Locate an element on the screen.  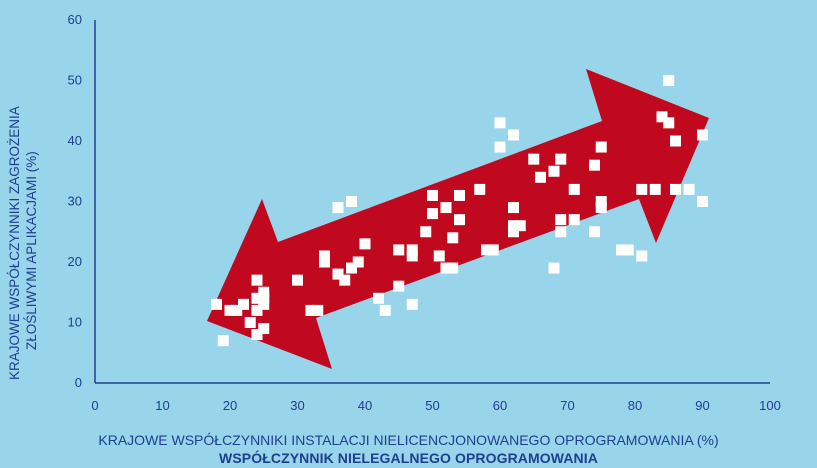
x-tick-80: 80 is located at coordinates (635, 405).